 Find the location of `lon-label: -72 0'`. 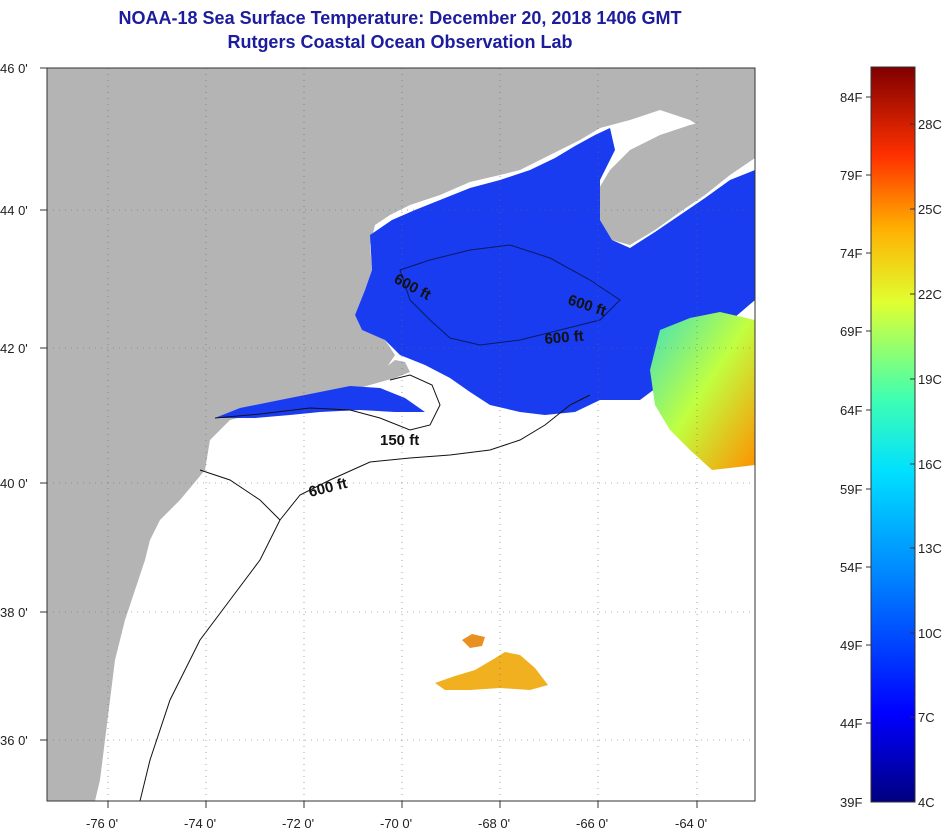

lon-label: -72 0' is located at coordinates (298, 823).